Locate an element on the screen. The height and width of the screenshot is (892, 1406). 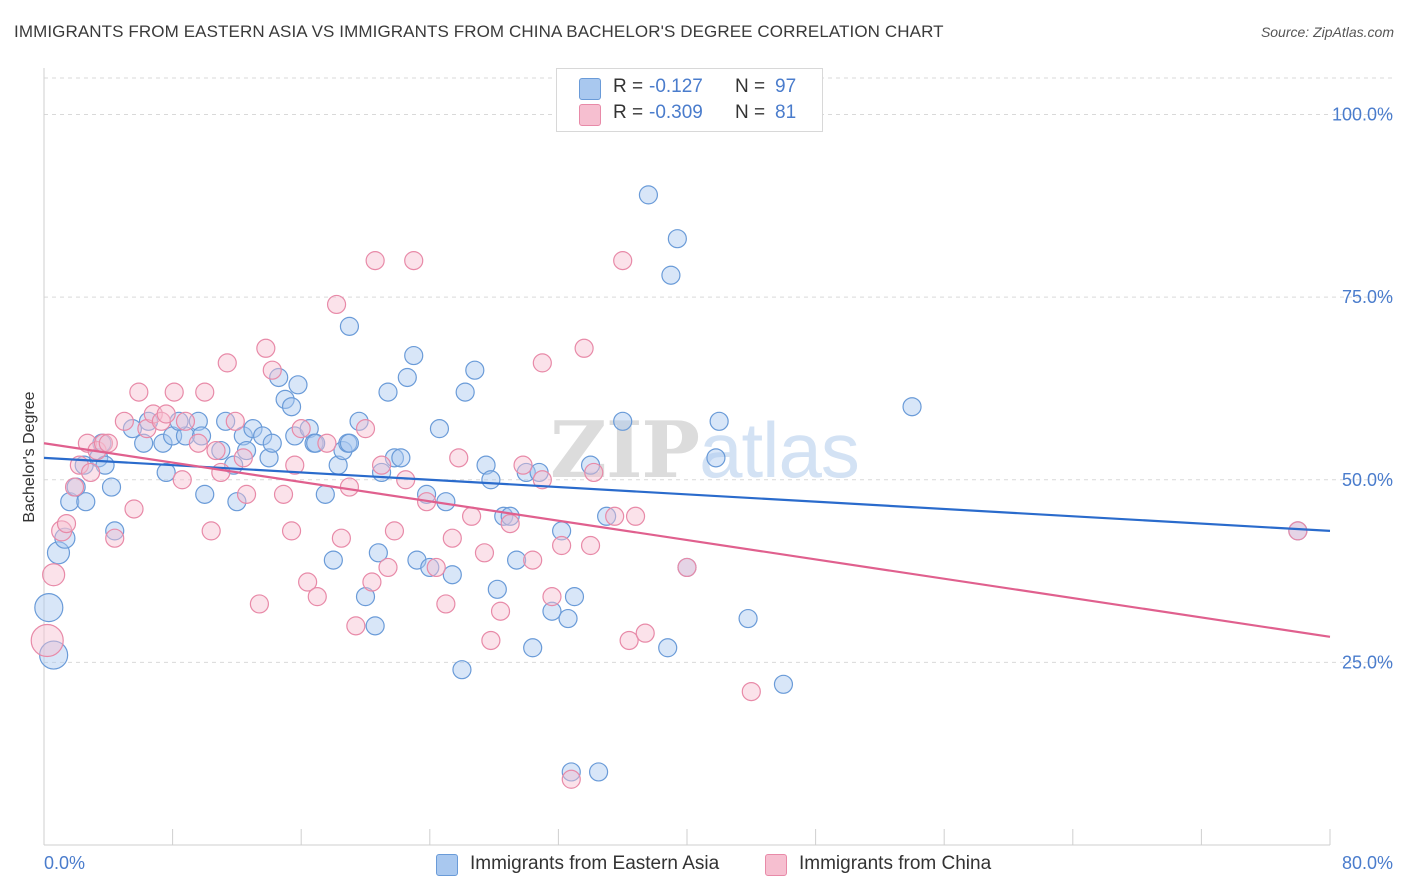
legend-swatch-pink is located at coordinates (590, 115).